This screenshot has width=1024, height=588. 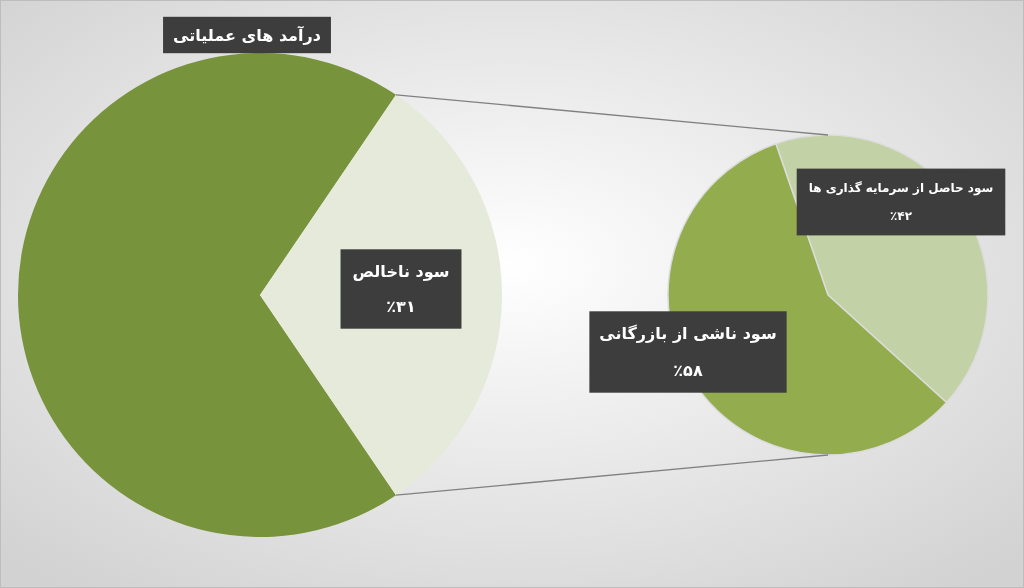 What do you see at coordinates (901, 188) in the screenshot?
I see `slice-label: سود حاصل از سرمایه گذاری ها` at bounding box center [901, 188].